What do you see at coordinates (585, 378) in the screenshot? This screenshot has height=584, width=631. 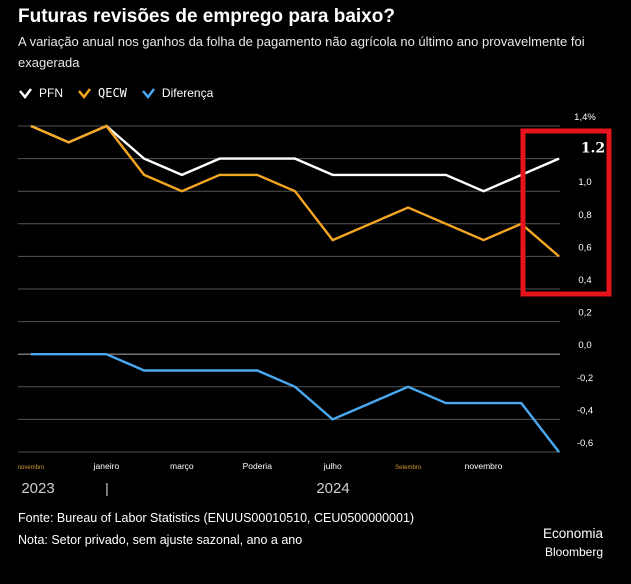 I see `y-tick-label: -0,2` at bounding box center [585, 378].